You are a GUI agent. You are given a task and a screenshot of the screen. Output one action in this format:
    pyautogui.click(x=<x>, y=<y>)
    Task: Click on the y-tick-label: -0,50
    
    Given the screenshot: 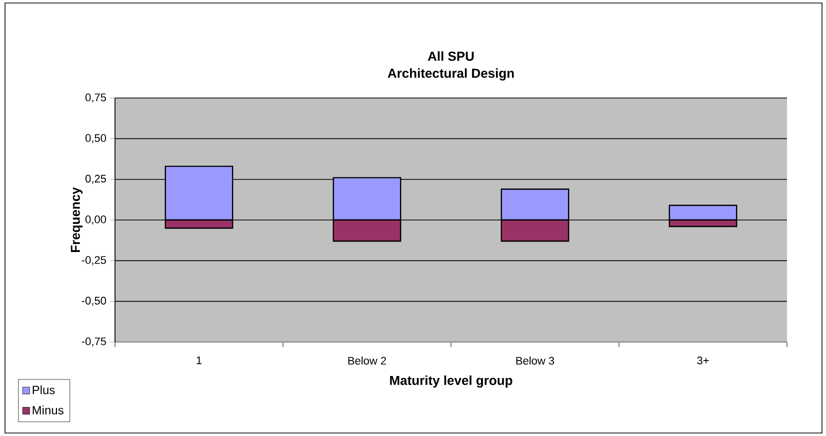 What is the action you would take?
    pyautogui.click(x=94, y=301)
    